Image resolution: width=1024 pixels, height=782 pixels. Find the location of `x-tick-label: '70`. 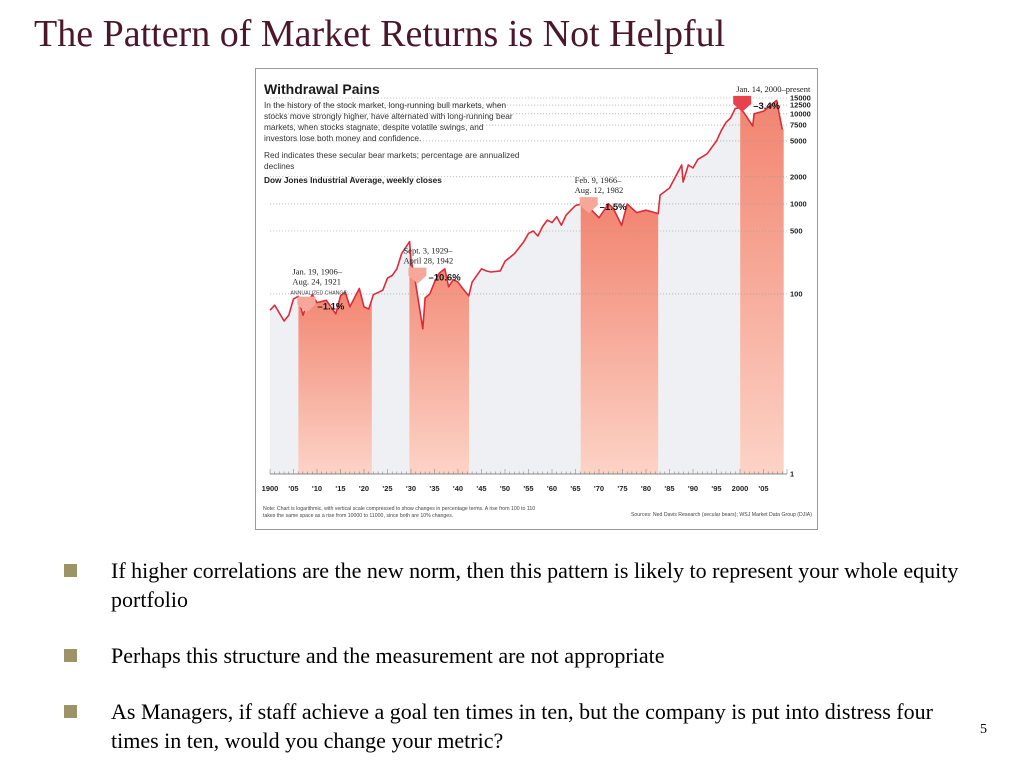

x-tick-label: '70 is located at coordinates (599, 488).